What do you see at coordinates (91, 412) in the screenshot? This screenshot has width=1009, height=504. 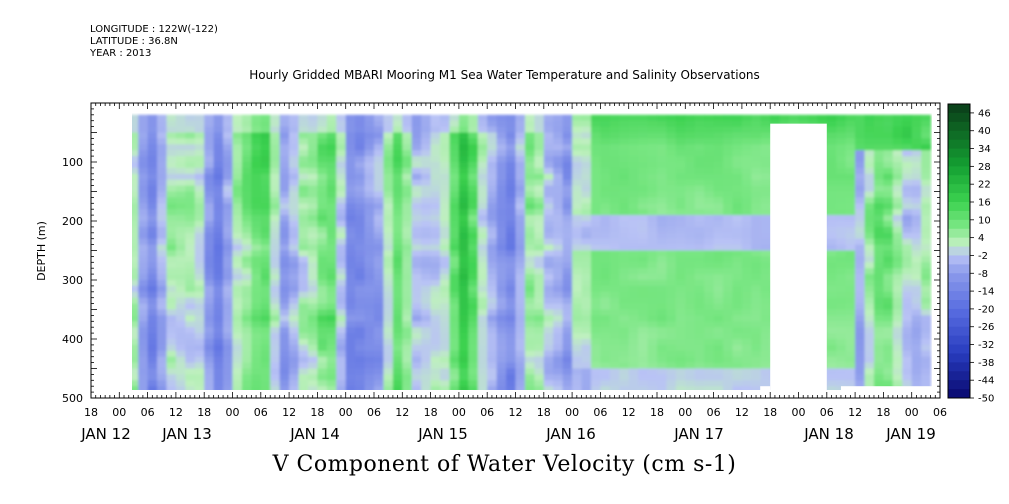 I see `x-tick-label: 18` at bounding box center [91, 412].